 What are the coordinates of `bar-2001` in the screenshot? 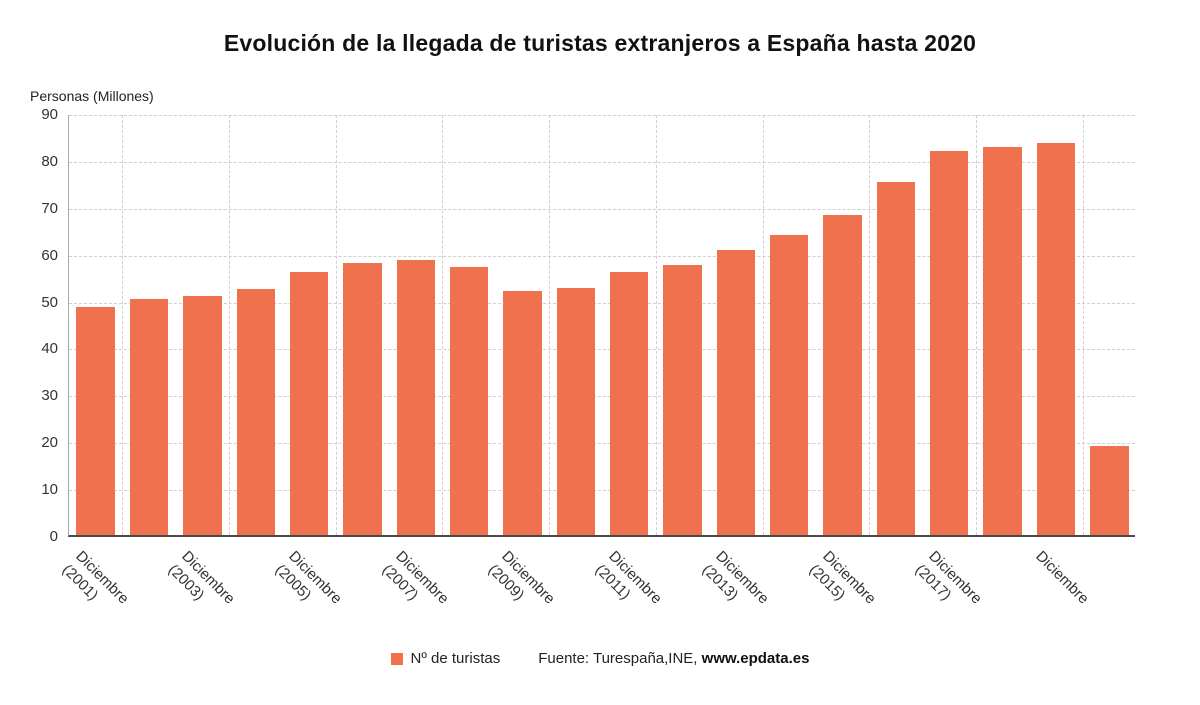 It's located at (95, 421).